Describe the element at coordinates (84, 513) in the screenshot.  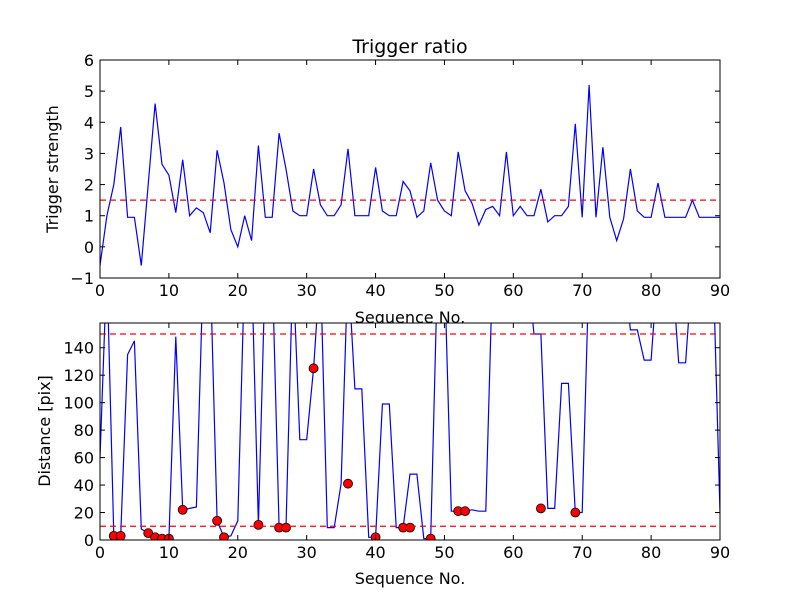
I see `y-tick-label: 20` at that location.